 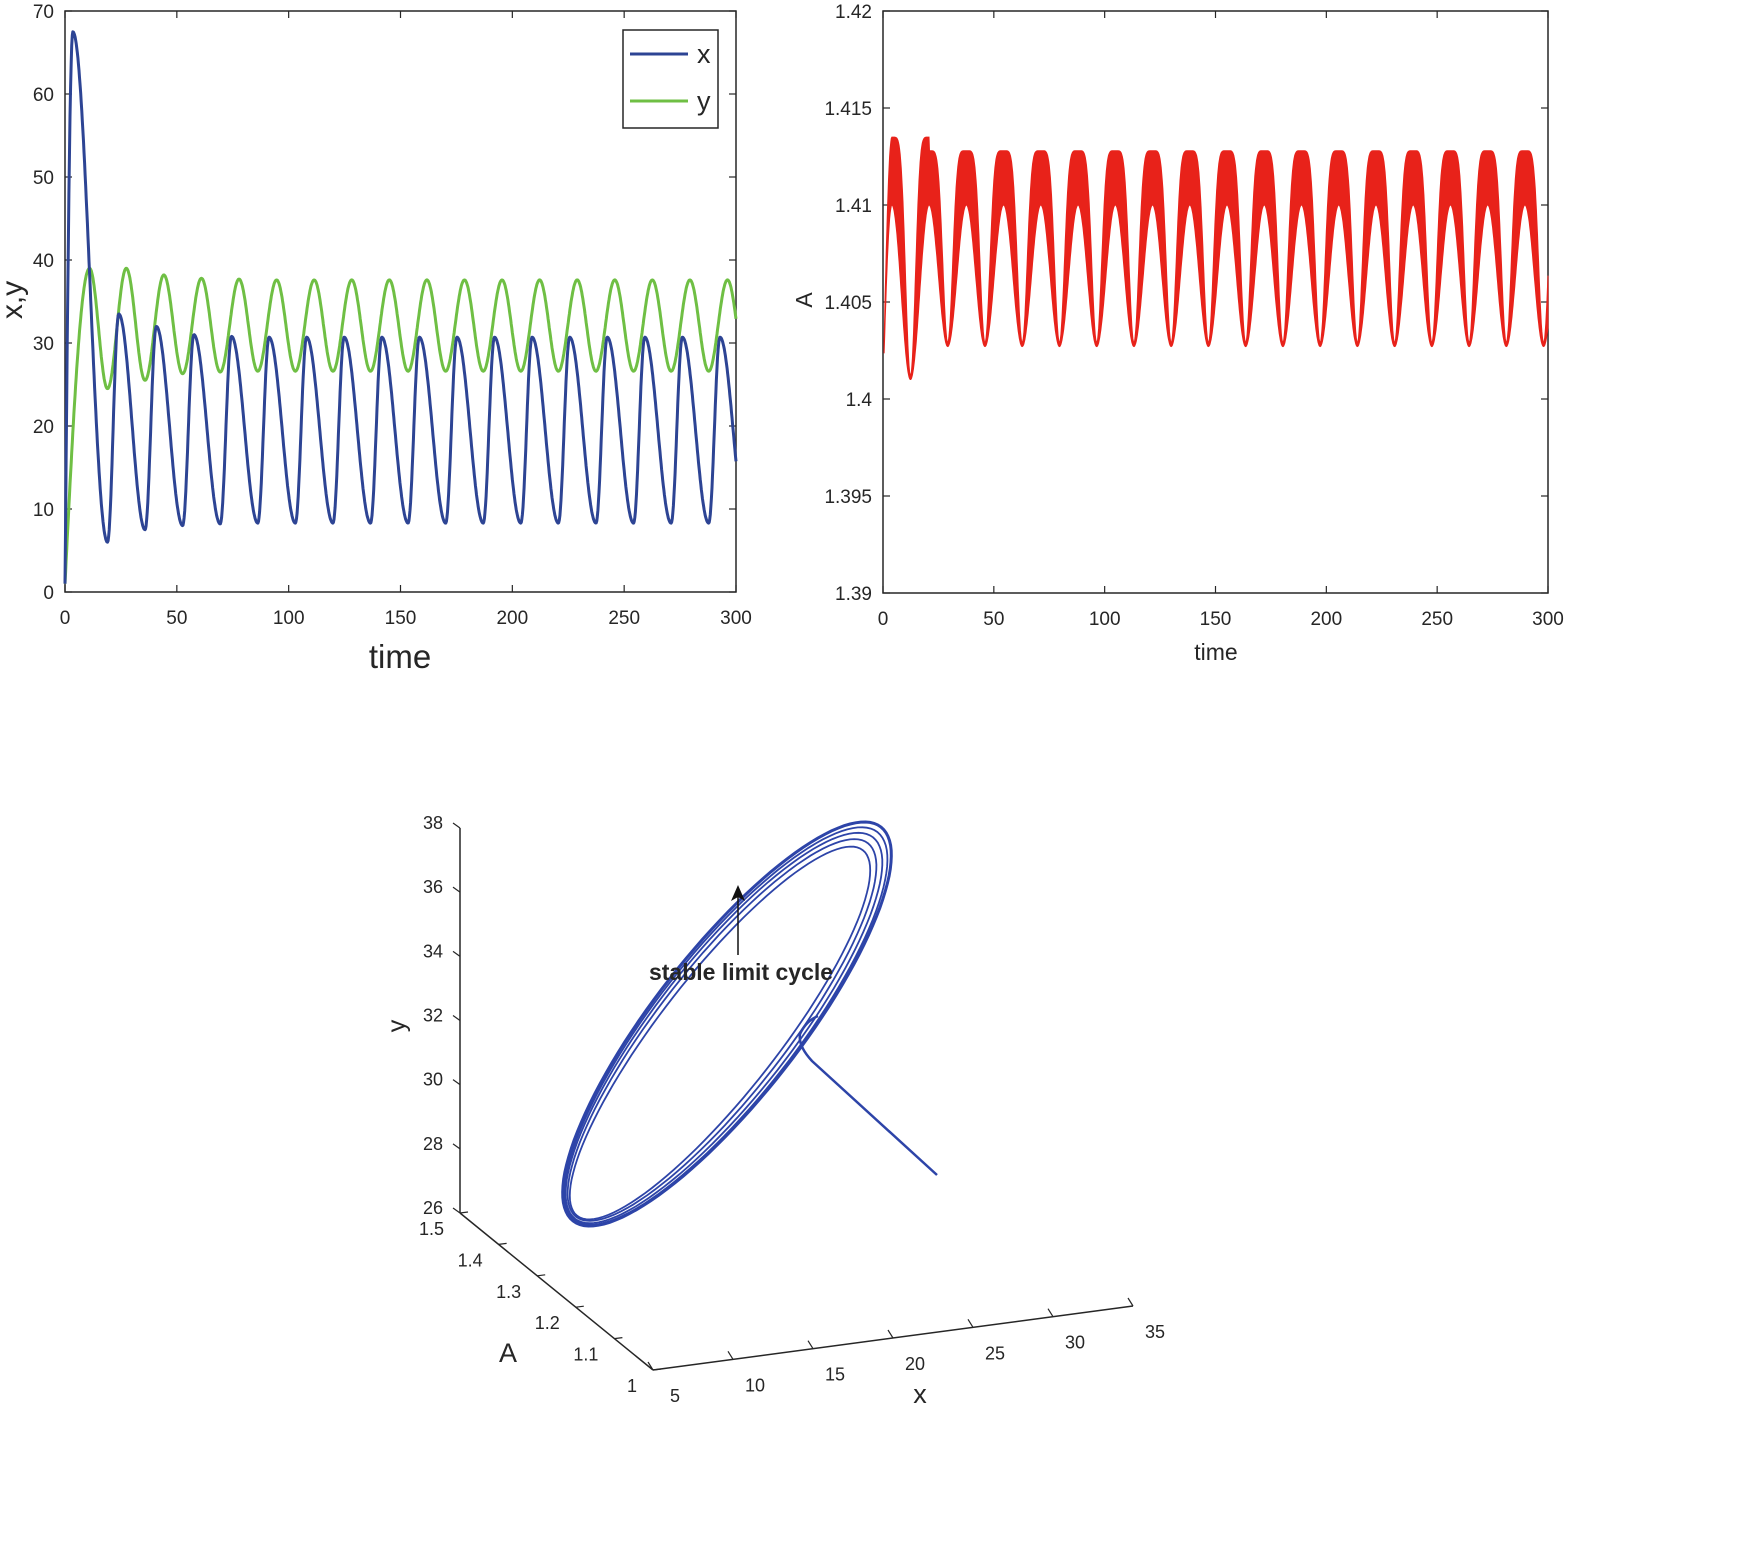 I want to click on y-tick-labels: 1.39 1.395 1.4 1.405 1.41 1.415 1.42, so click(x=848, y=303).